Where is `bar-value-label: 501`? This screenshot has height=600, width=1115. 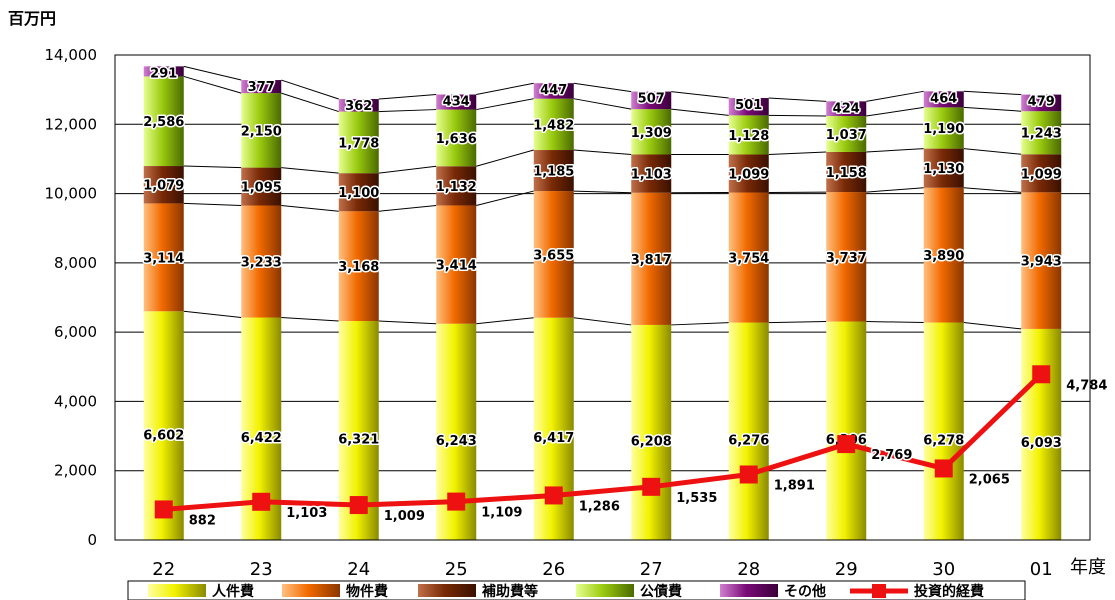 bar-value-label: 501 is located at coordinates (748, 105).